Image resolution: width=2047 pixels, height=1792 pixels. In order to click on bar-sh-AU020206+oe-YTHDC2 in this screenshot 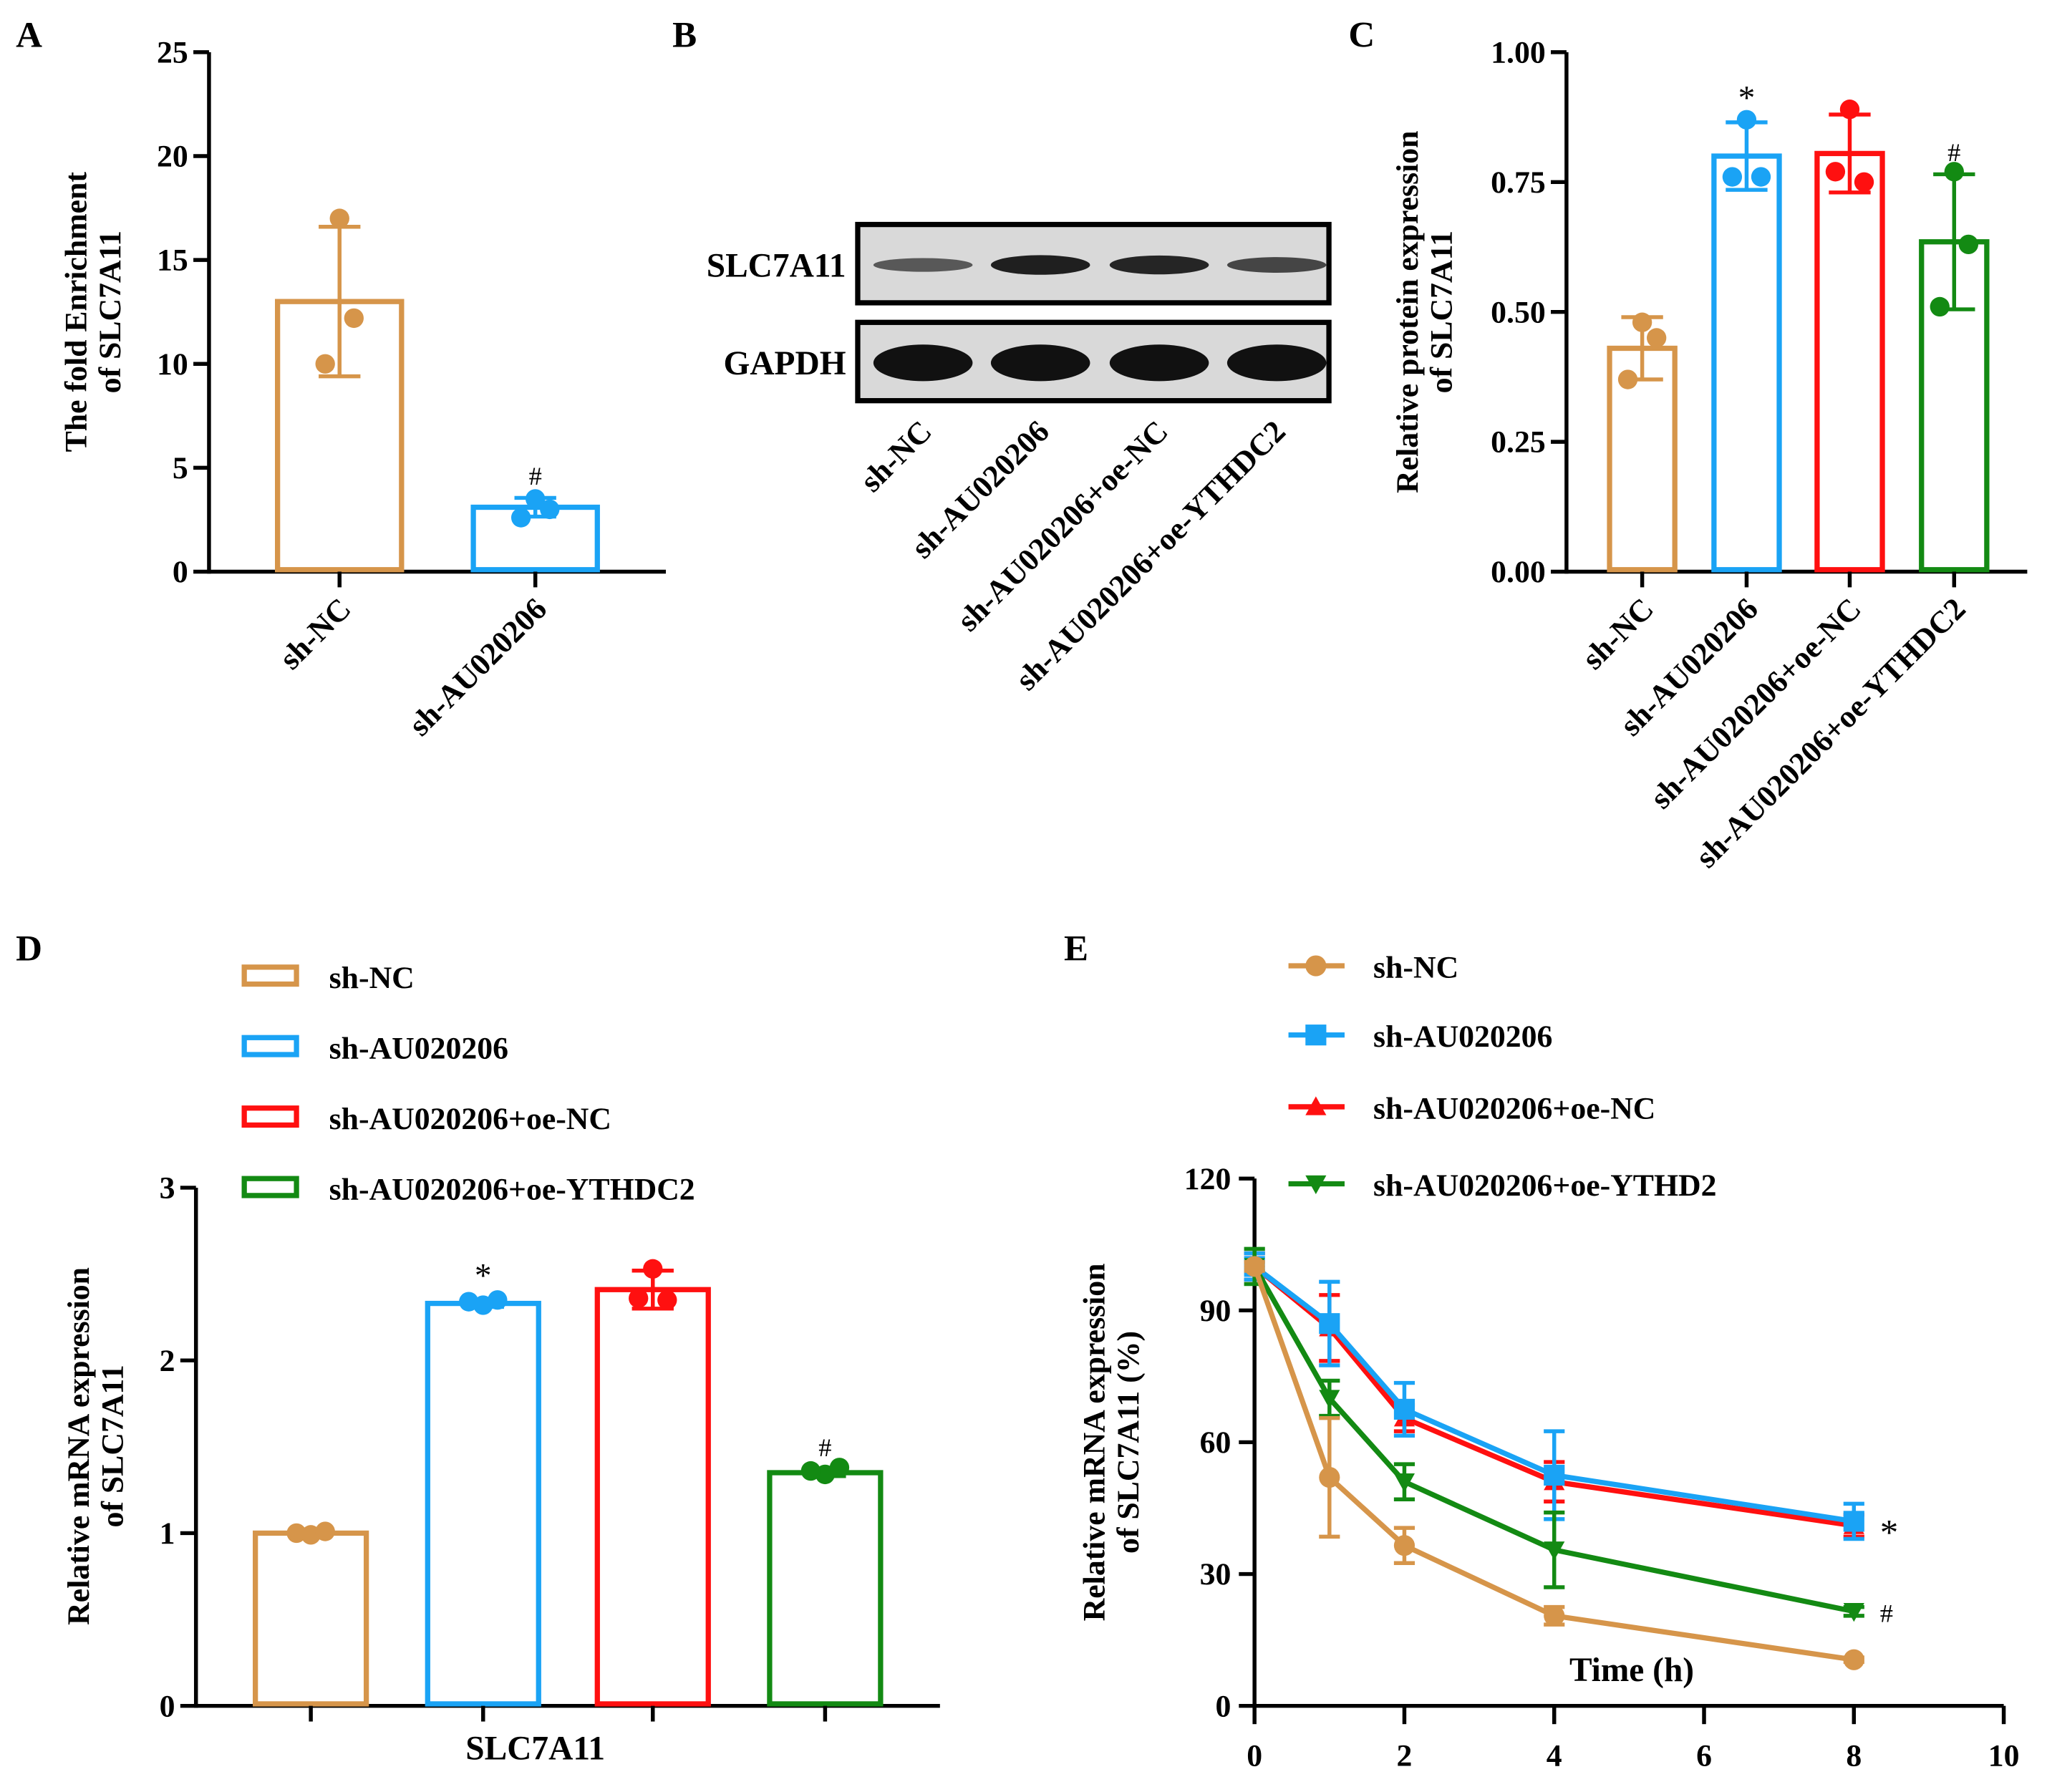, I will do `click(826, 1588)`.